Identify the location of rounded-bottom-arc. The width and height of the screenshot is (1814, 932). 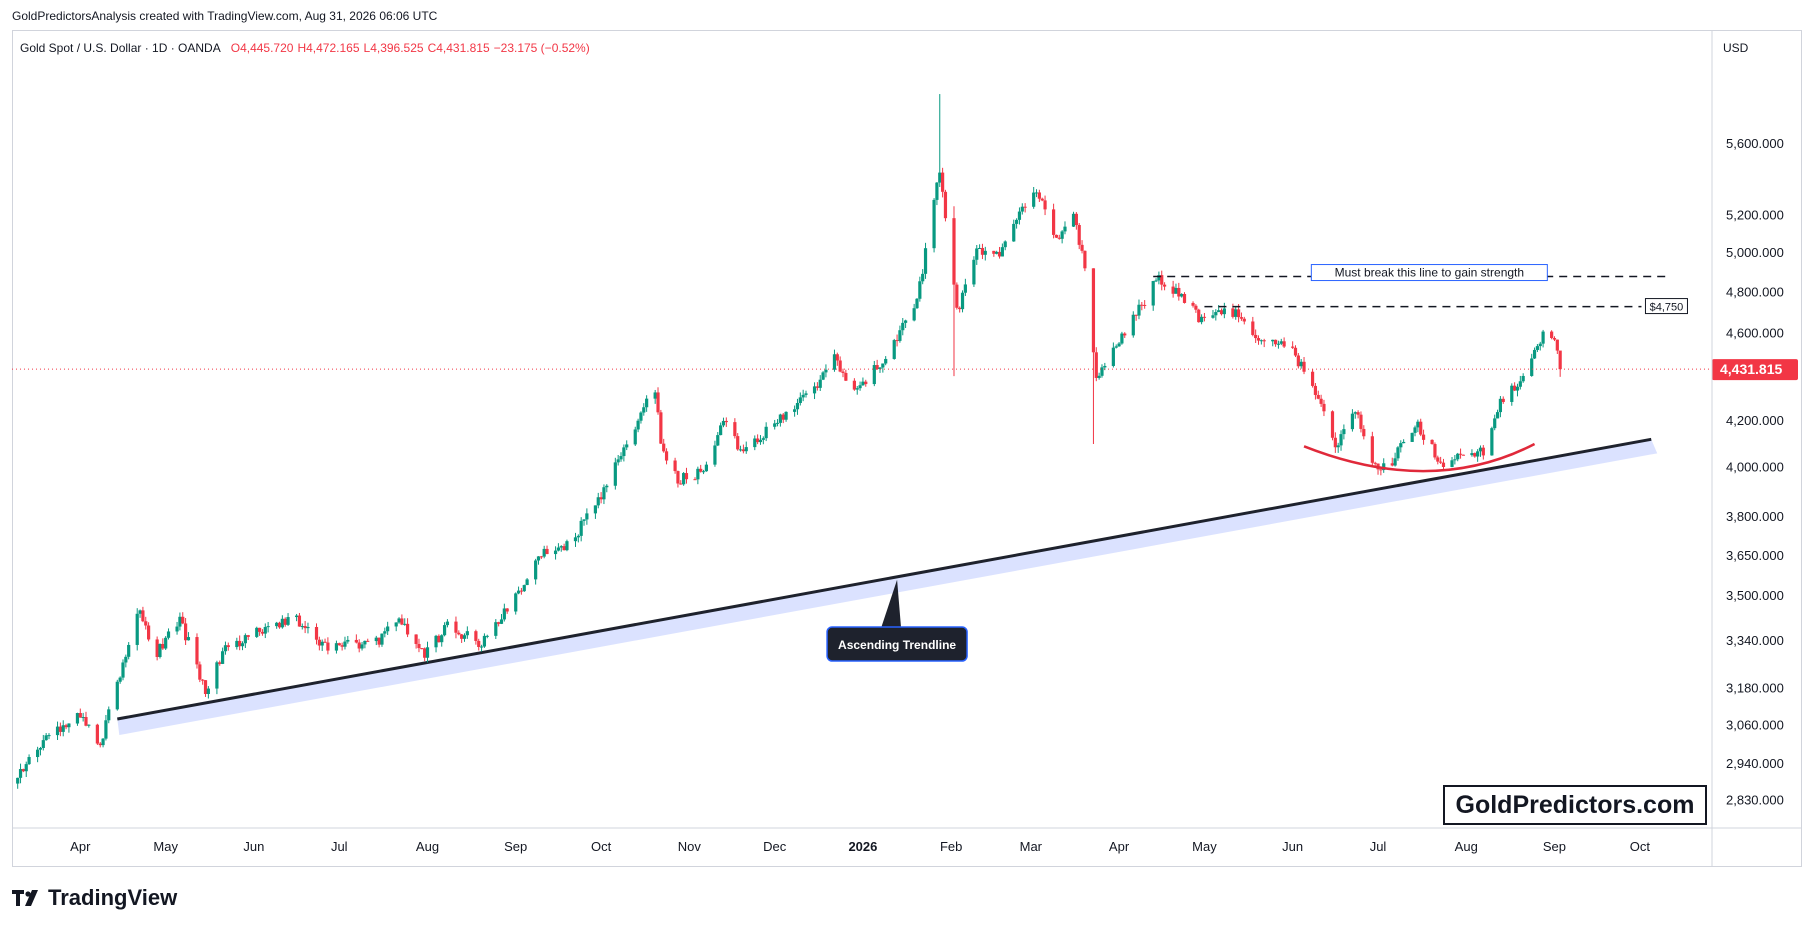
(1419, 457).